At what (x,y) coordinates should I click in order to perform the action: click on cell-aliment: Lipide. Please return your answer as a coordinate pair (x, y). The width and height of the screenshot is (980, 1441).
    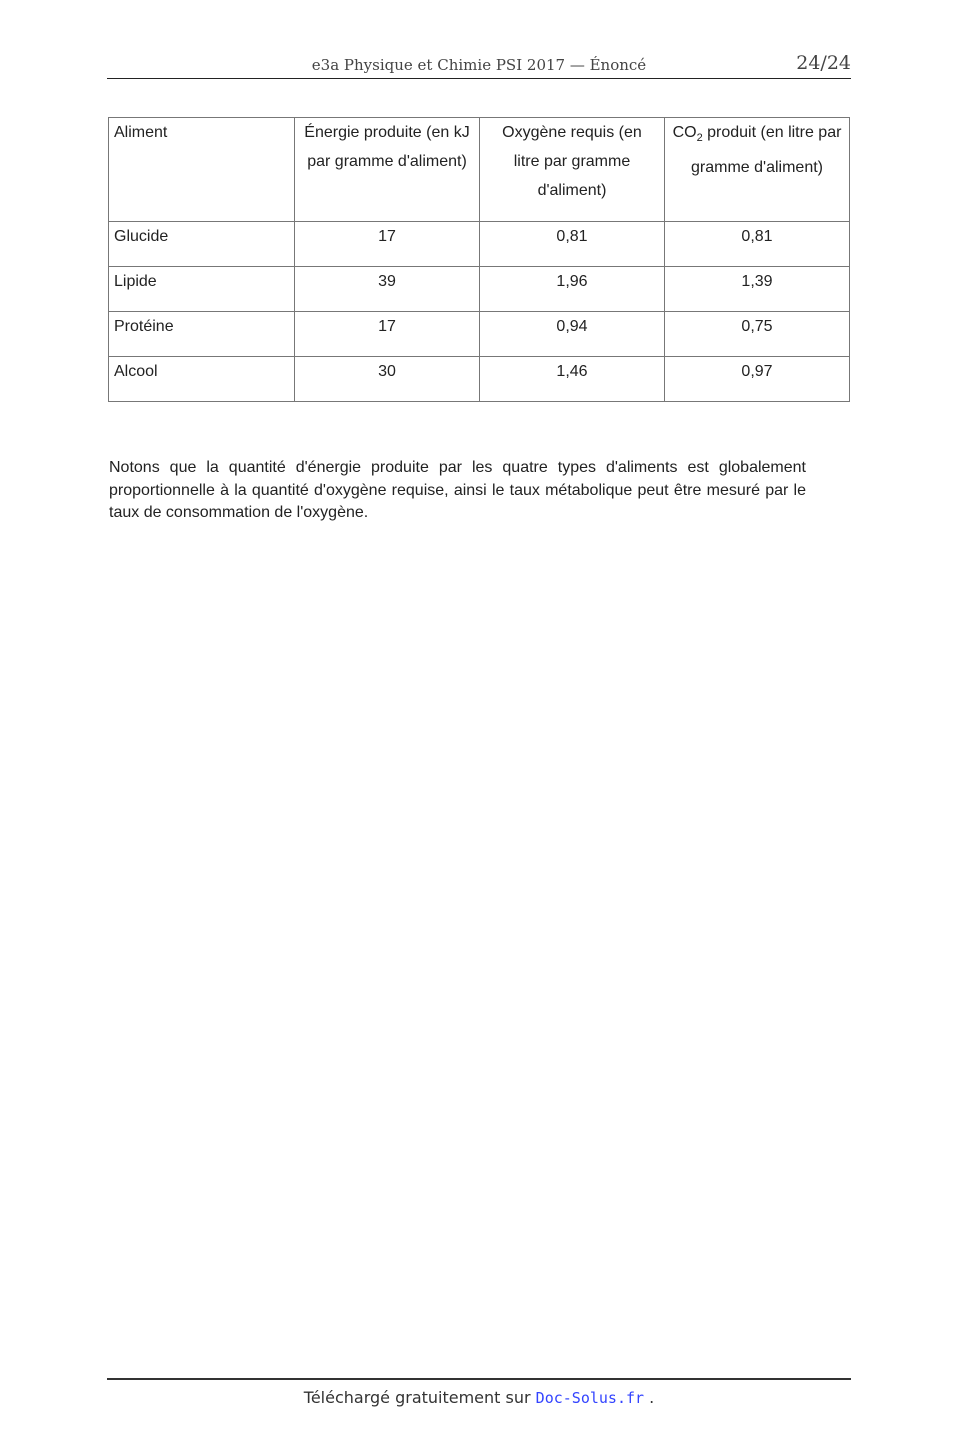
    Looking at the image, I should click on (201, 289).